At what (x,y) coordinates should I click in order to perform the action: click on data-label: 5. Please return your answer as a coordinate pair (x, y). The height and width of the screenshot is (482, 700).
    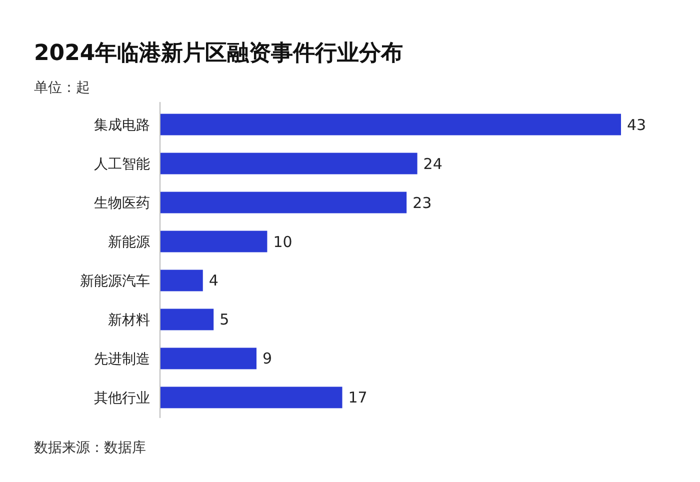
    Looking at the image, I should click on (225, 319).